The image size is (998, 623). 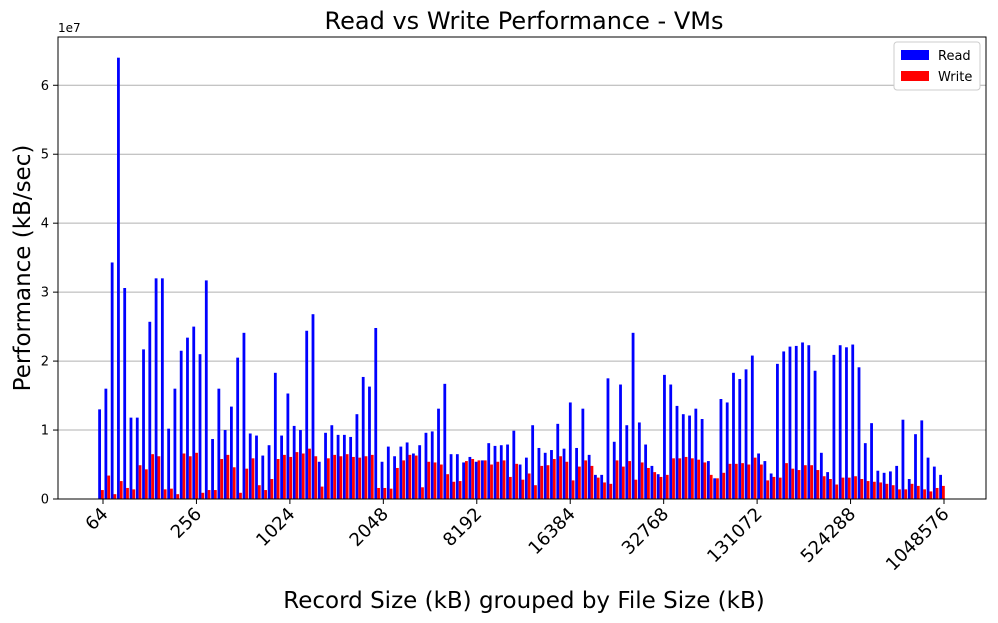 What do you see at coordinates (45, 224) in the screenshot?
I see `y-tick-label: 4` at bounding box center [45, 224].